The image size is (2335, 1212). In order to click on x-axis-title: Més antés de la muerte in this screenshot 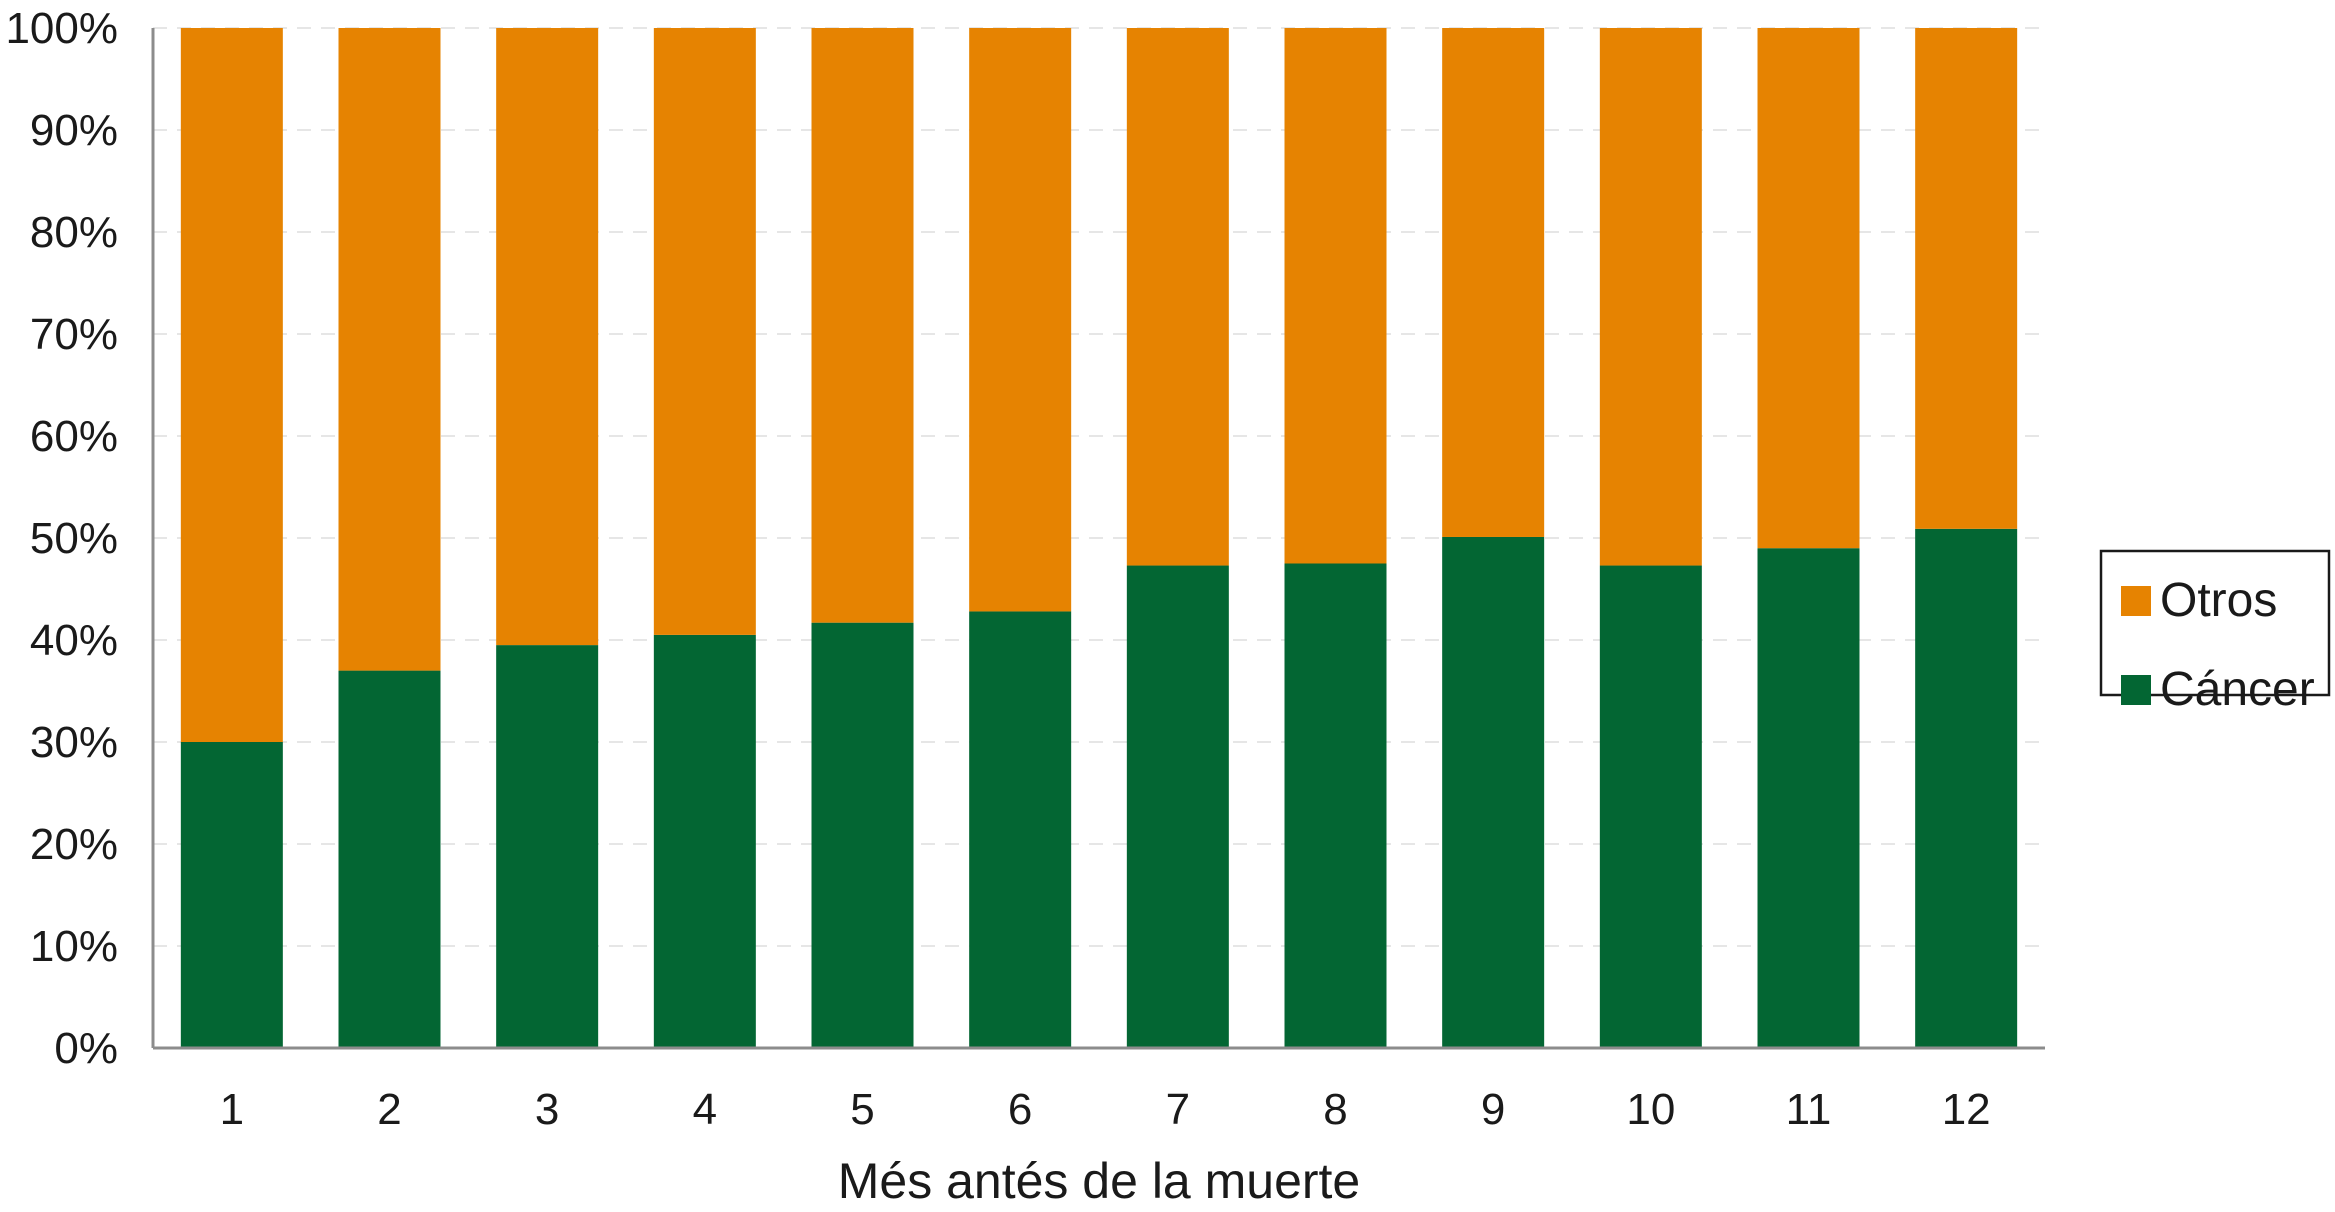, I will do `click(1099, 1181)`.